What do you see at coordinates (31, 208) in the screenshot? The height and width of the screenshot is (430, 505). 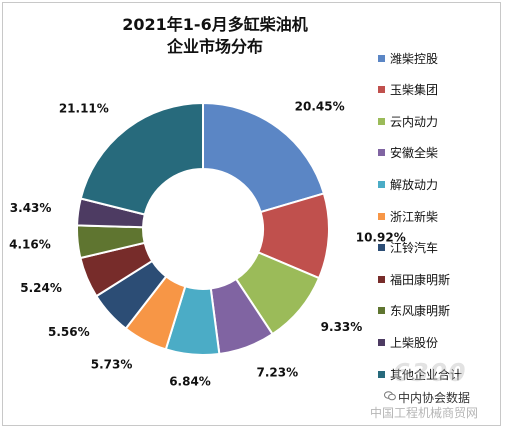 I see `data-label-10: 3.43%` at bounding box center [31, 208].